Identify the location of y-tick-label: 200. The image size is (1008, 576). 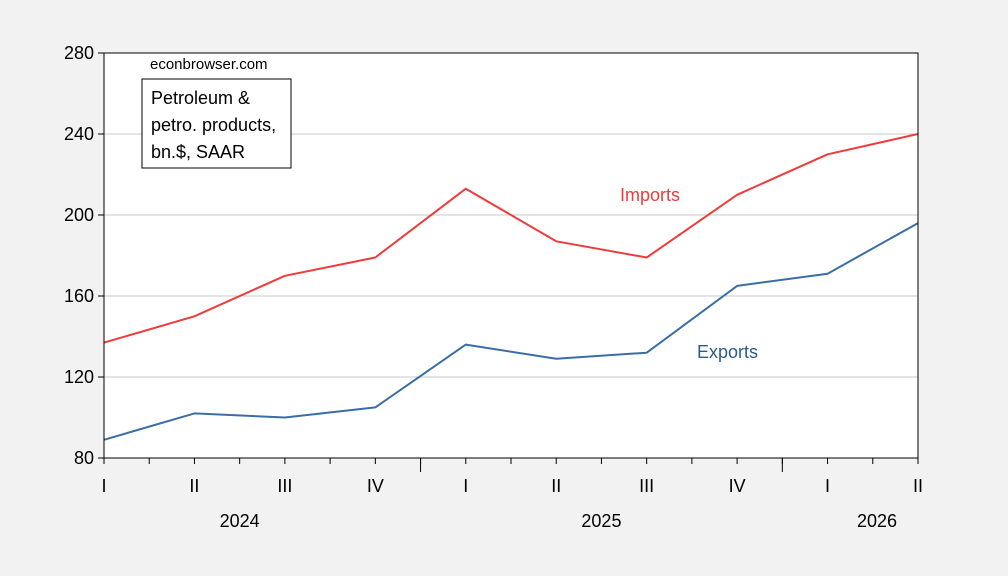
(79, 215).